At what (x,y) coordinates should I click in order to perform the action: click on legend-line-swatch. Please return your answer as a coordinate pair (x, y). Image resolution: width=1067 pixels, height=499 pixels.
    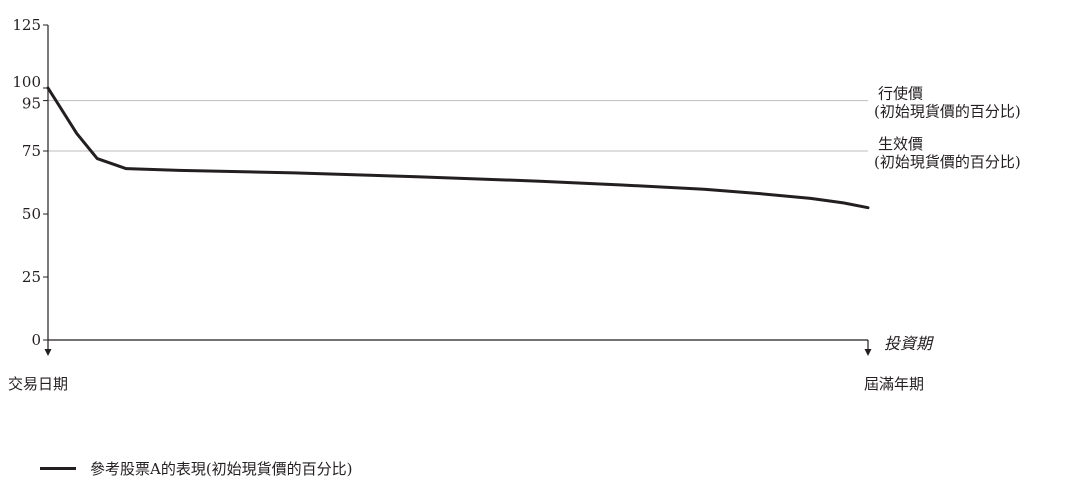
    Looking at the image, I should click on (58, 468).